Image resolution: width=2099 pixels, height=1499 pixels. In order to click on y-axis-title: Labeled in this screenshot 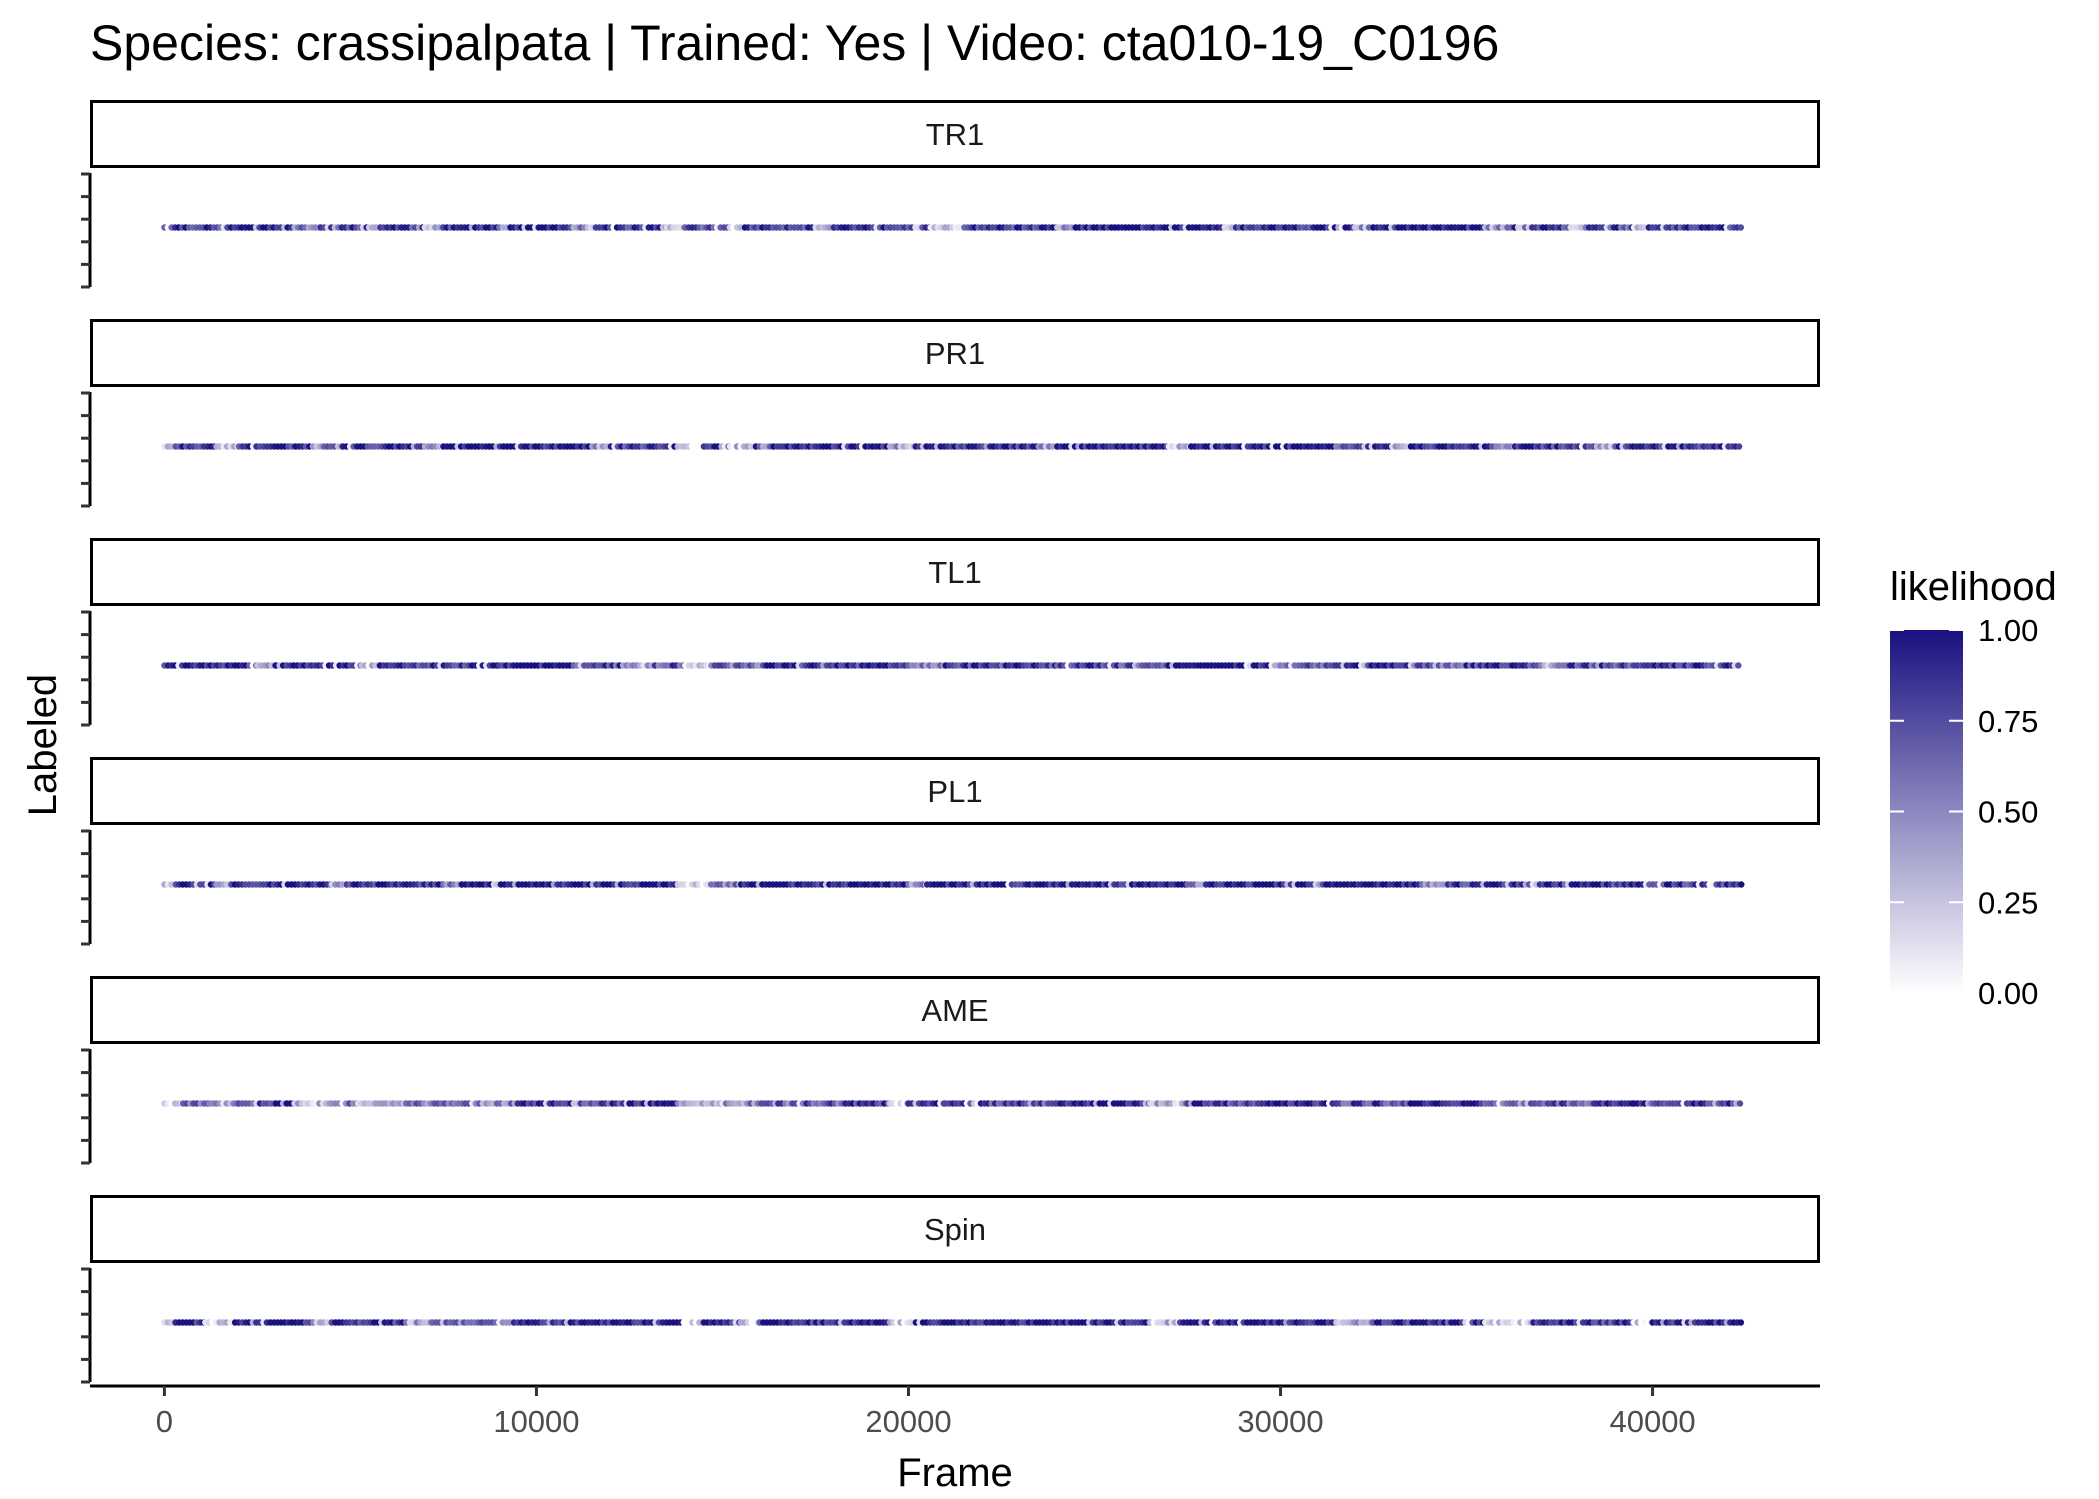, I will do `click(43, 745)`.